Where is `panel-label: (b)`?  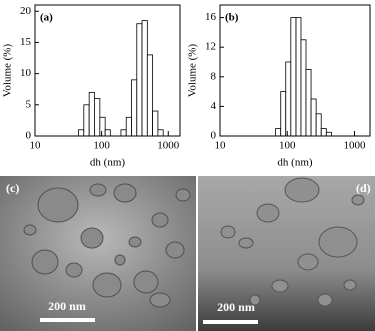
panel-label: (b) is located at coordinates (232, 18).